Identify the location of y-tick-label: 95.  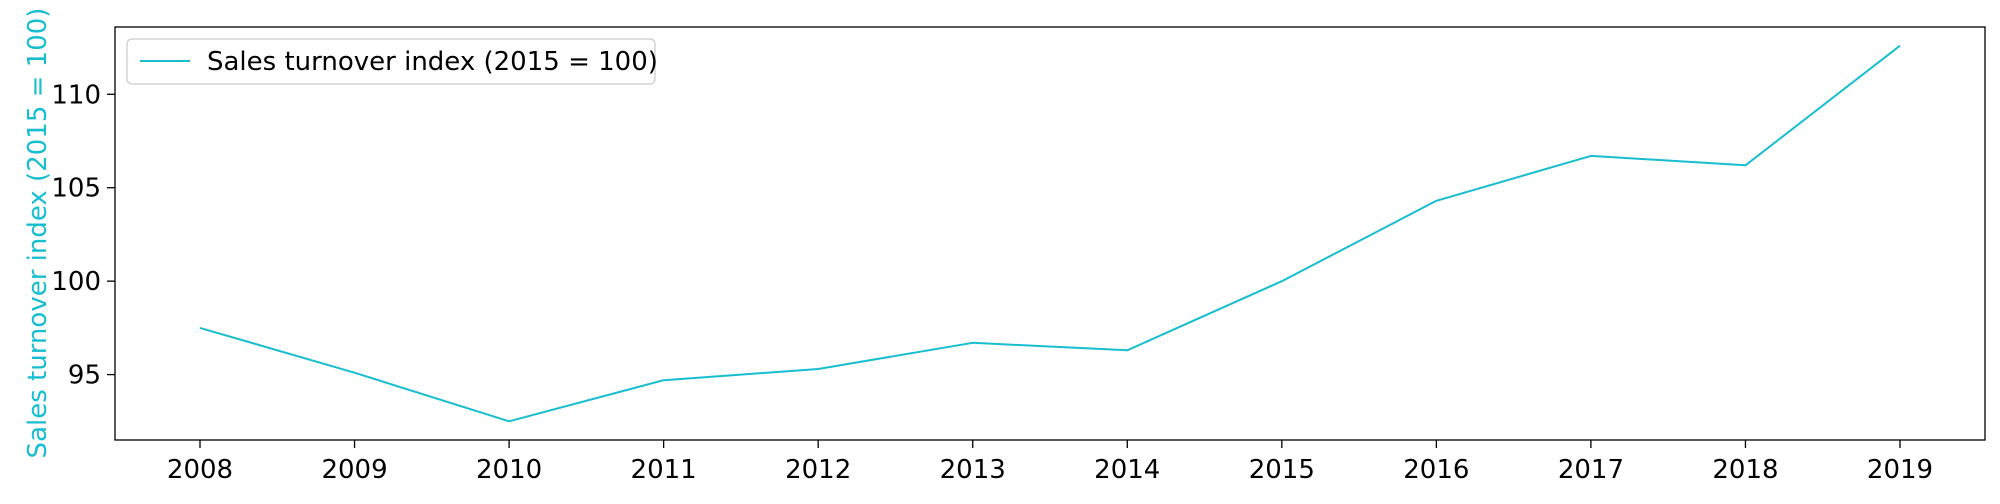
(84, 376).